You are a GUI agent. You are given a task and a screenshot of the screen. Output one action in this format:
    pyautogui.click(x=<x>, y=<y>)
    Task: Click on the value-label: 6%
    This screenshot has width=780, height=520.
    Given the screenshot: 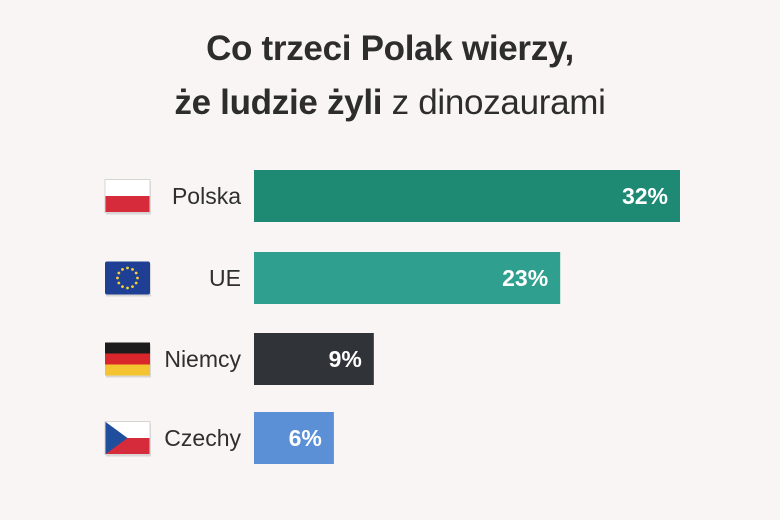 What is the action you would take?
    pyautogui.click(x=305, y=438)
    